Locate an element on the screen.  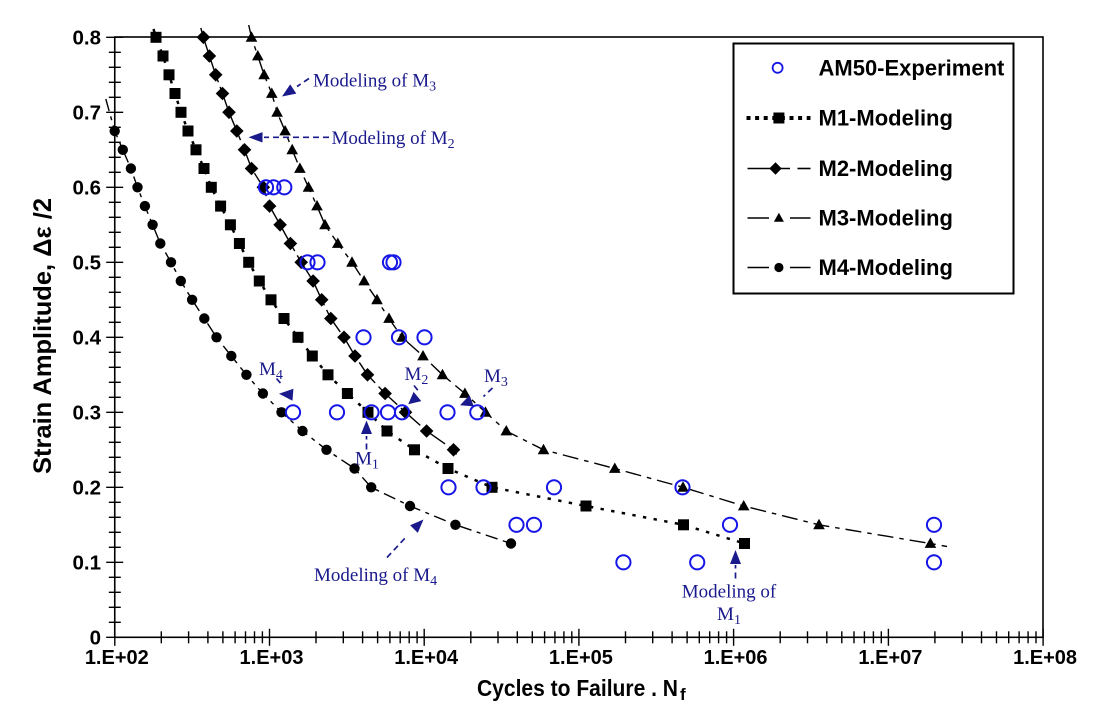
svg-text: 1.E+03 is located at coordinates (272, 658).